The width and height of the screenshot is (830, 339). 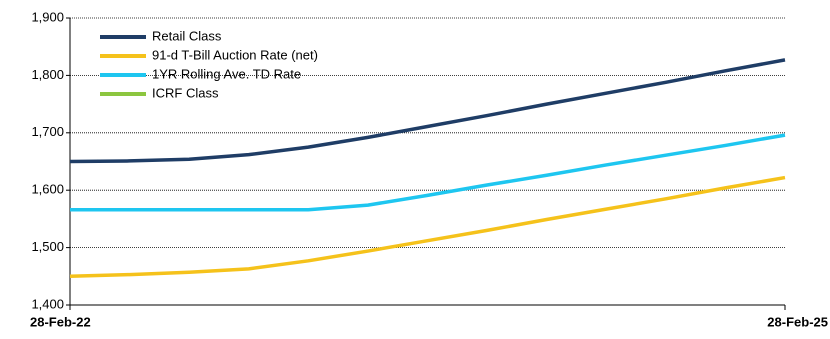 I want to click on y-tick-label: 1,800, so click(x=47, y=74).